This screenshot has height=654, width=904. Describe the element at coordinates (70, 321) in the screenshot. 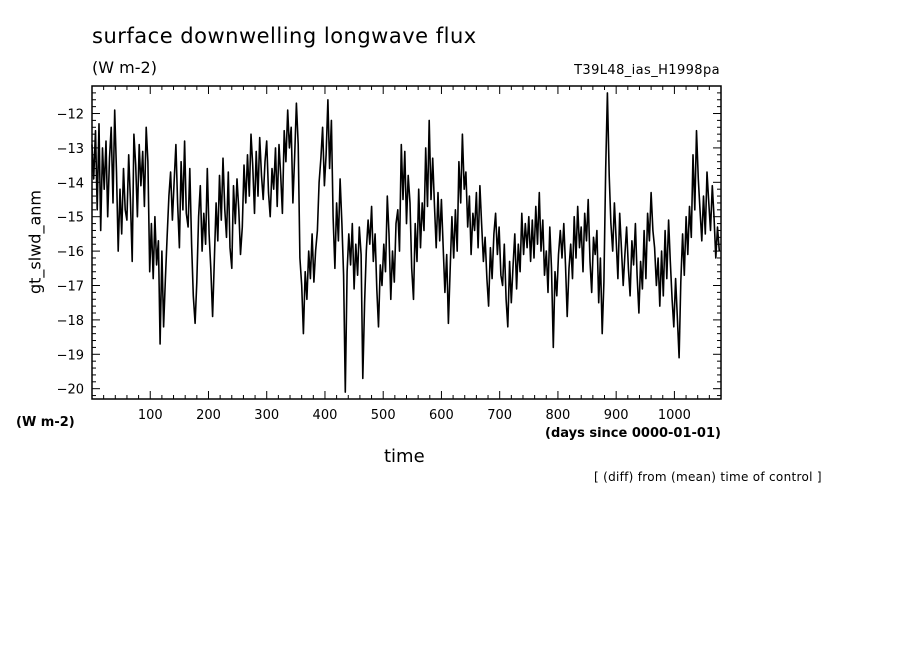

I see `y-tick-label: −18` at that location.